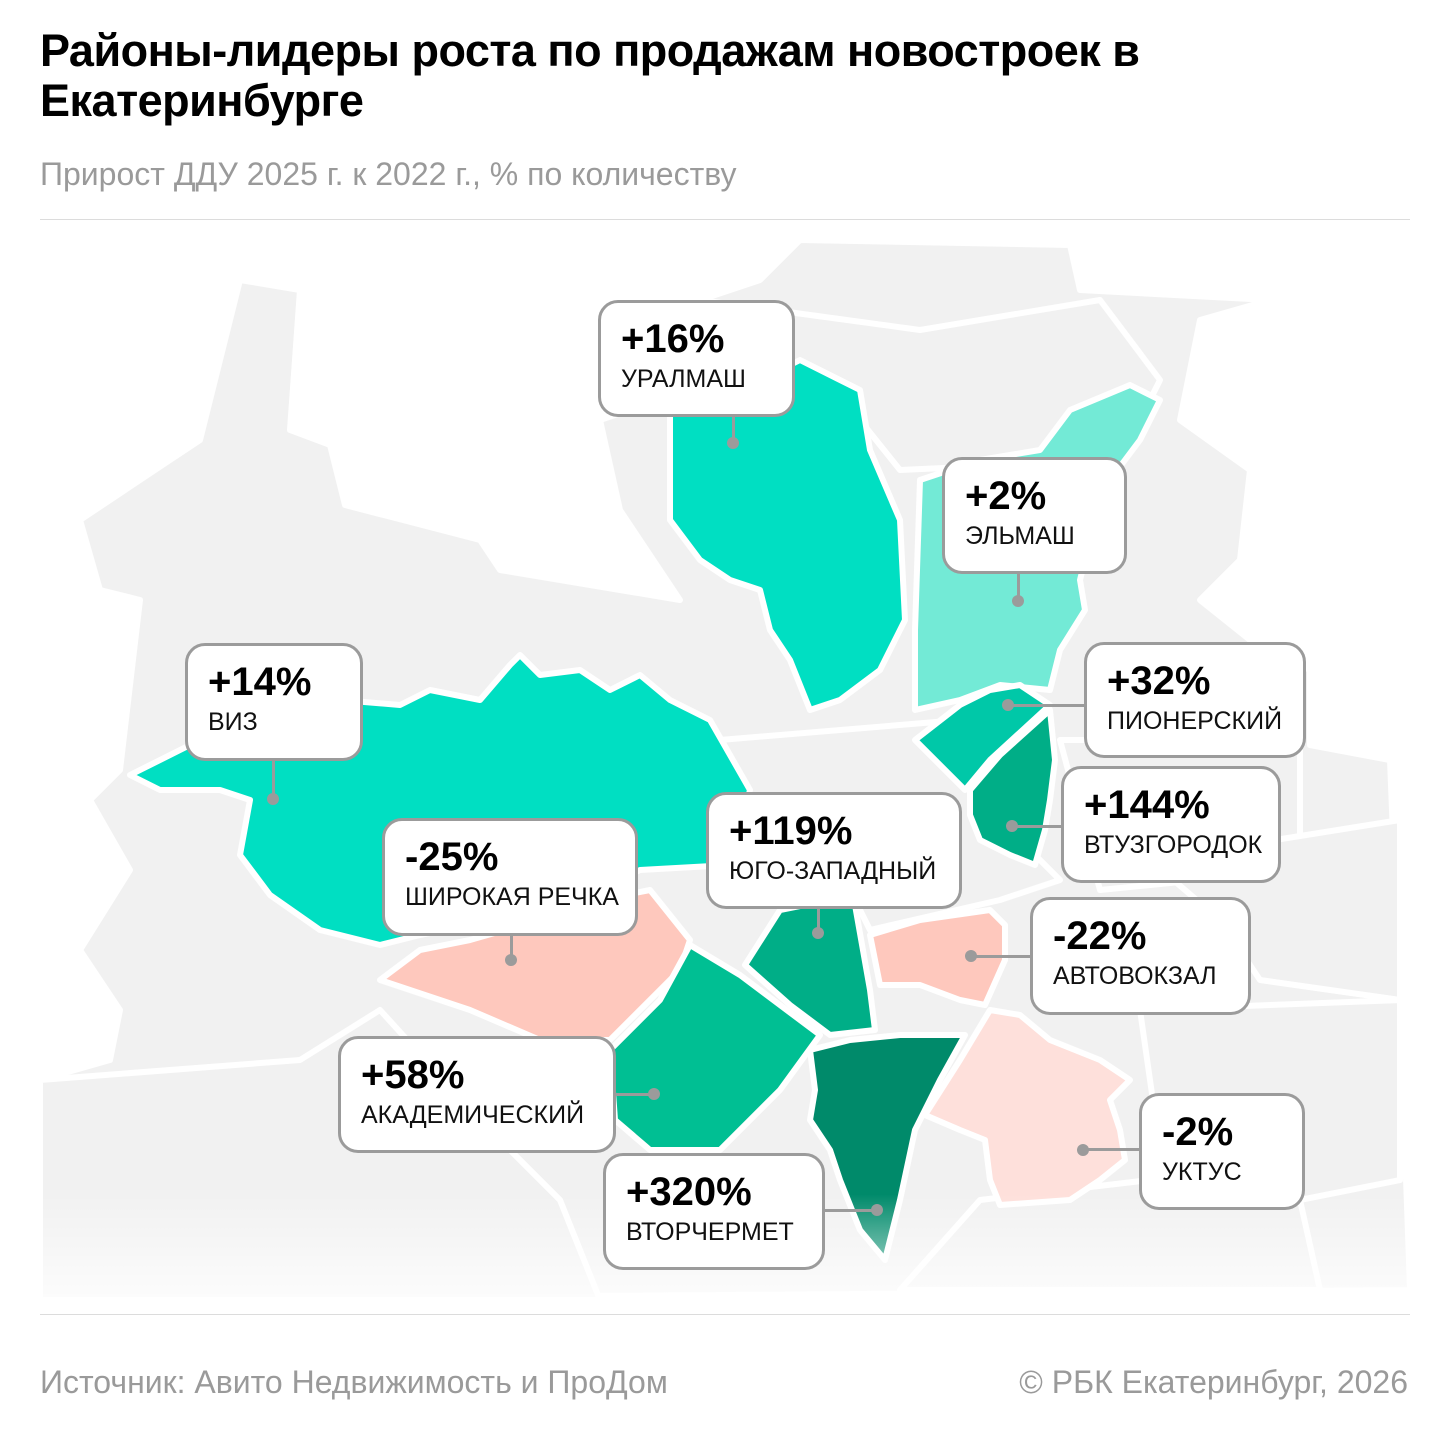 The height and width of the screenshot is (1440, 1440). I want to click on pin-dot-avtovokzal, so click(971, 956).